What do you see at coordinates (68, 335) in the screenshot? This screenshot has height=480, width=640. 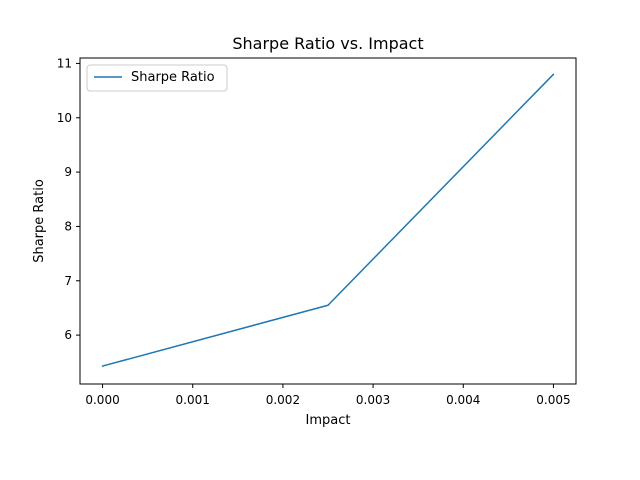 I see `y-tick-label: 6` at bounding box center [68, 335].